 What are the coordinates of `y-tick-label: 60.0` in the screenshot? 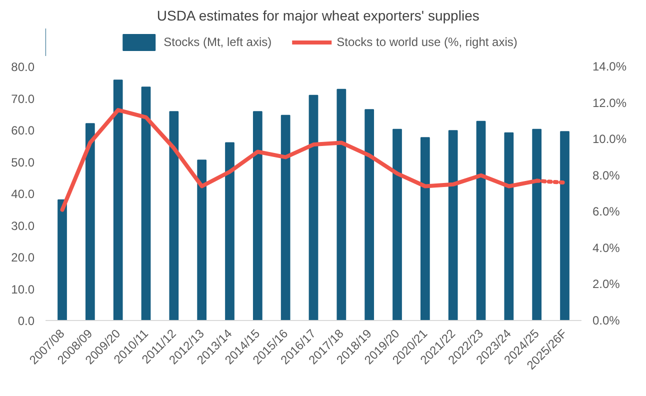 It's located at (23, 131).